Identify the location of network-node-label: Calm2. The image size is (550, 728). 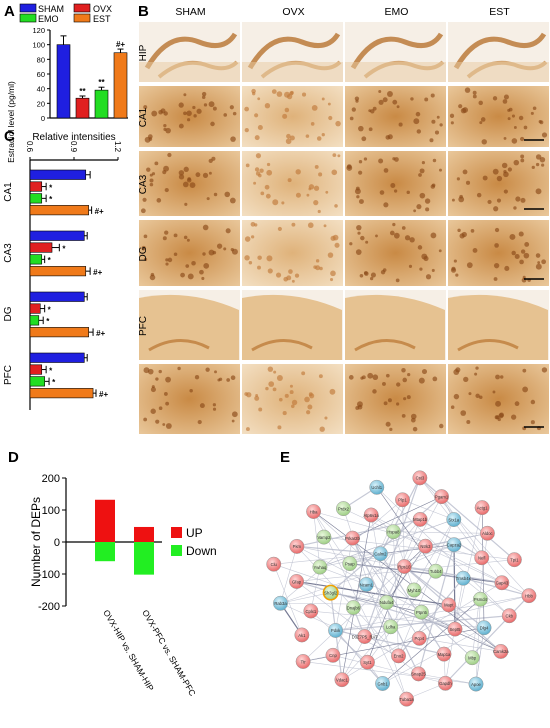
(380, 554).